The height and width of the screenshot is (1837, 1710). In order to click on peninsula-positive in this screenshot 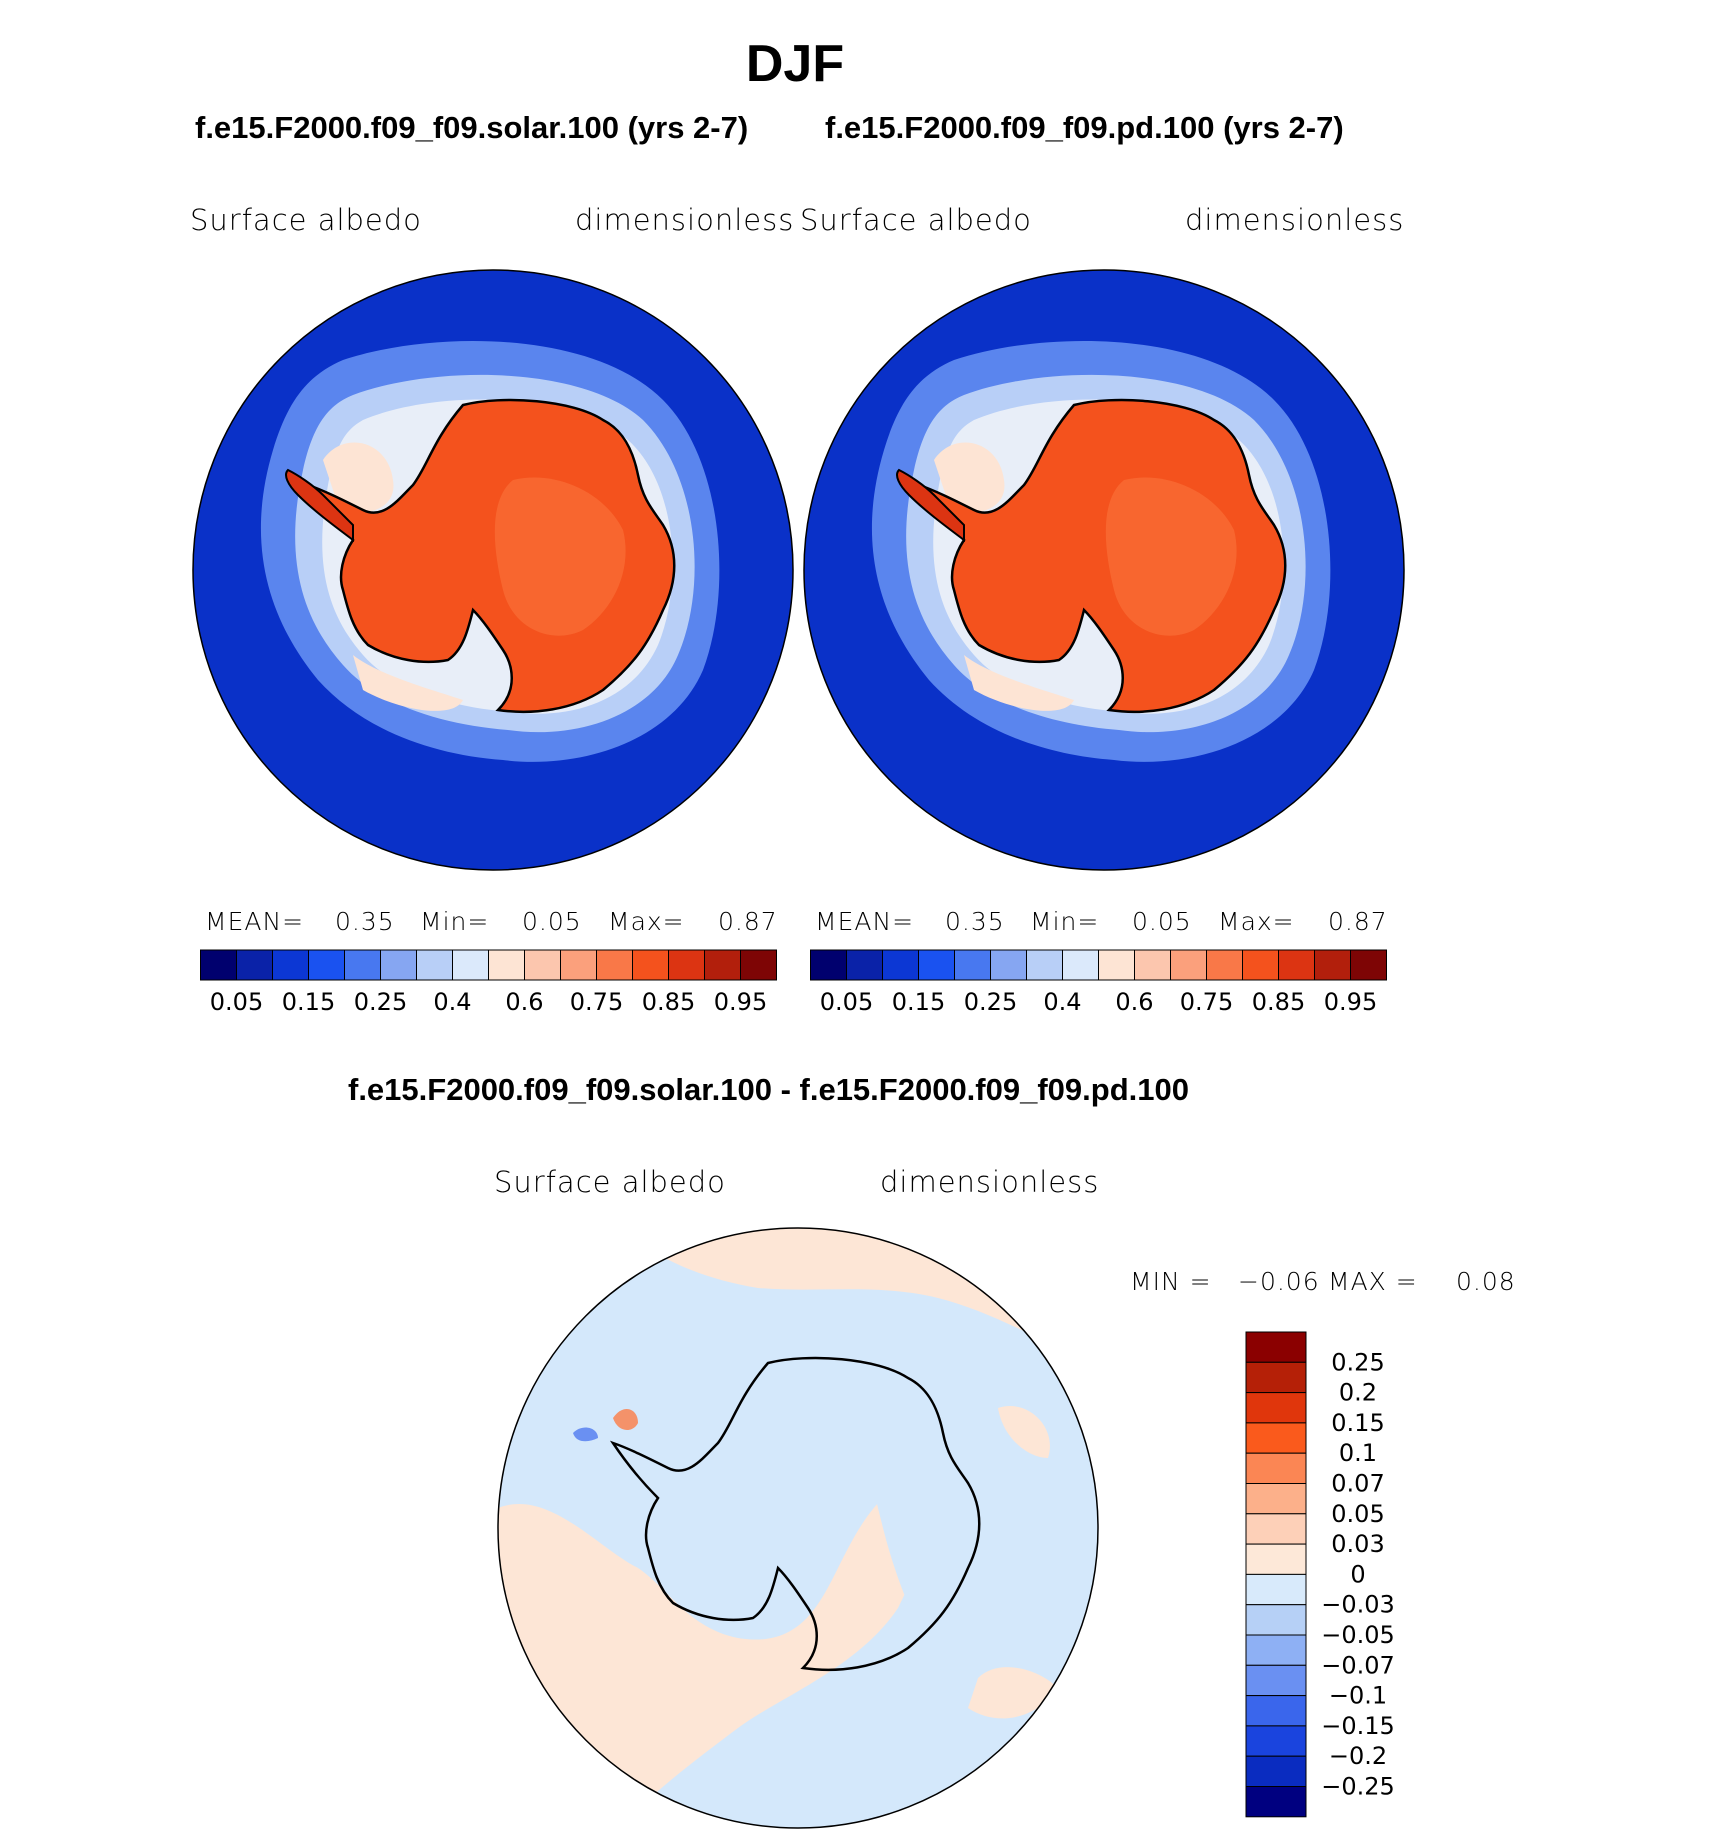, I will do `click(625, 1419)`.